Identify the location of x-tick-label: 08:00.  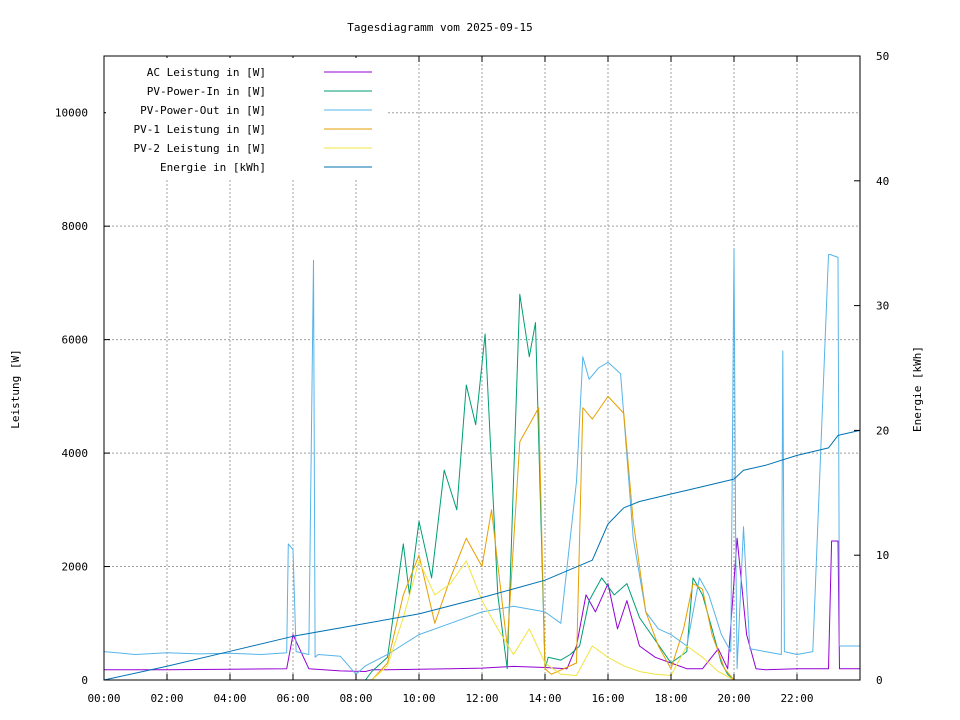
(355, 698).